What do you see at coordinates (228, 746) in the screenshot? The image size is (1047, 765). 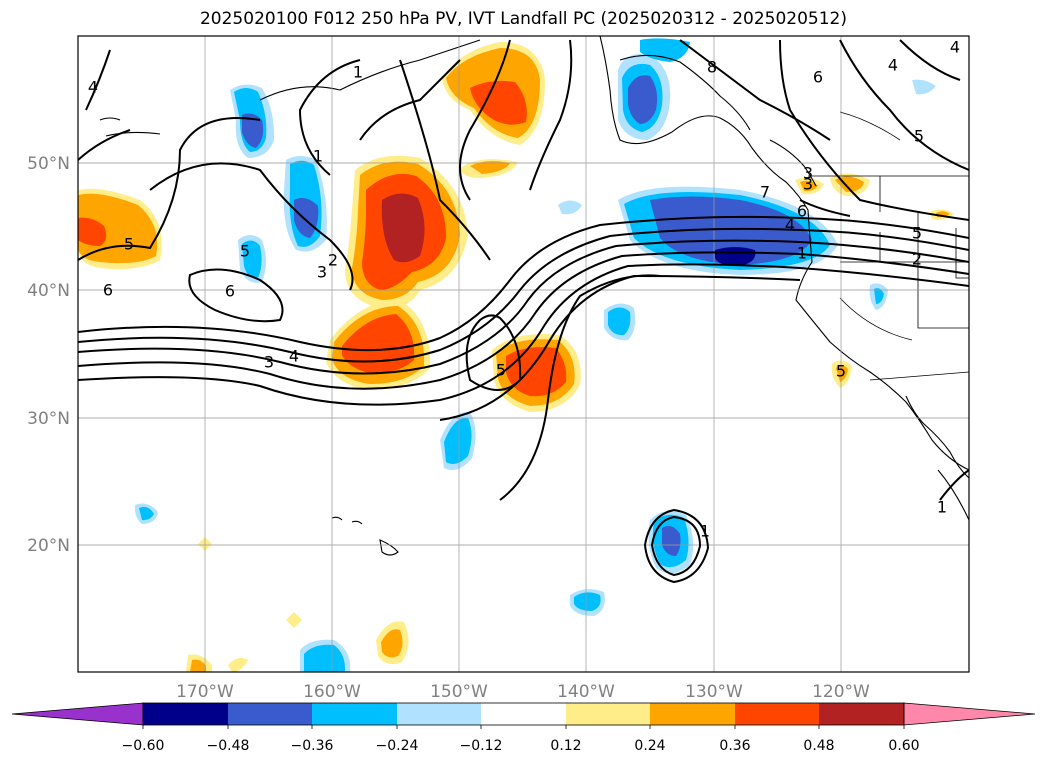 I see `colorbar-tick-label: −0.48` at bounding box center [228, 746].